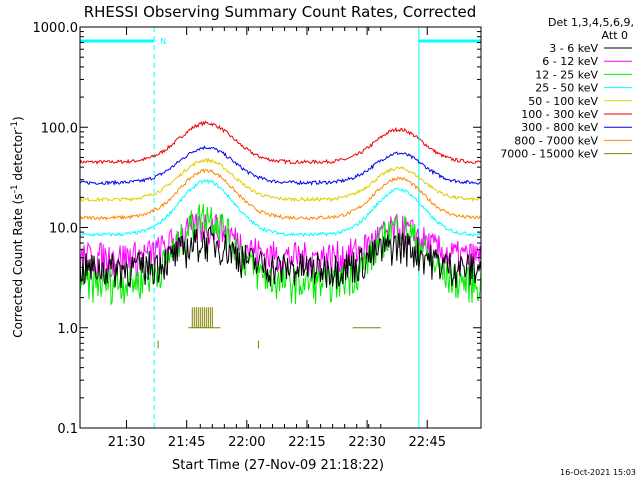  I want to click on legend-label: 800 - 7000 keV, so click(556, 140).